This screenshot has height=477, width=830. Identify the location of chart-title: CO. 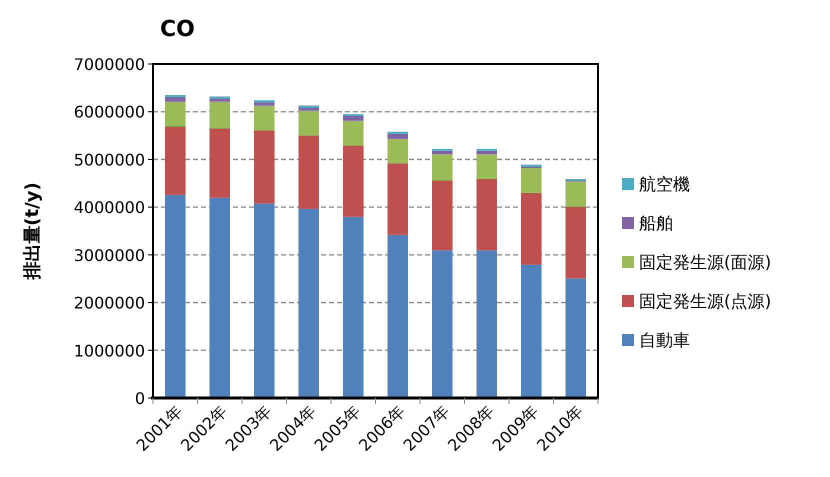
(177, 29).